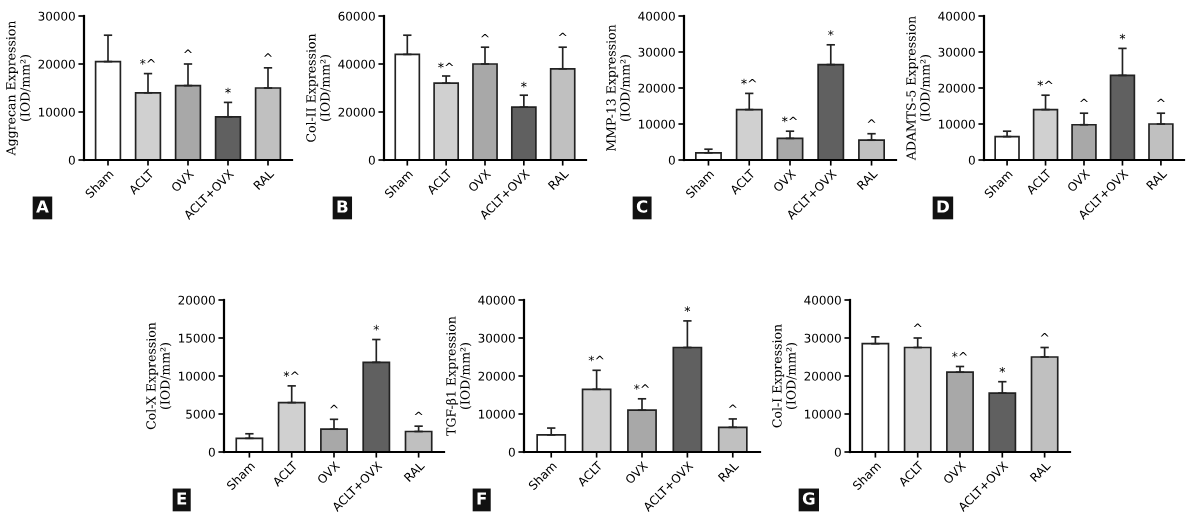 The image size is (1200, 528). What do you see at coordinates (481, 498) in the screenshot?
I see `text: F` at bounding box center [481, 498].